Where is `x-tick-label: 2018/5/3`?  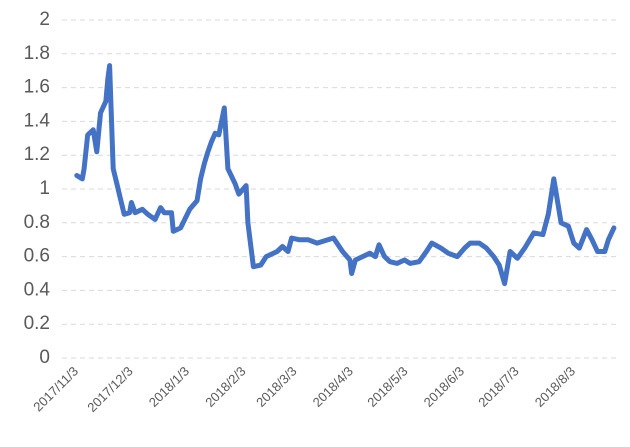 x-tick-label: 2018/5/3 is located at coordinates (387, 387).